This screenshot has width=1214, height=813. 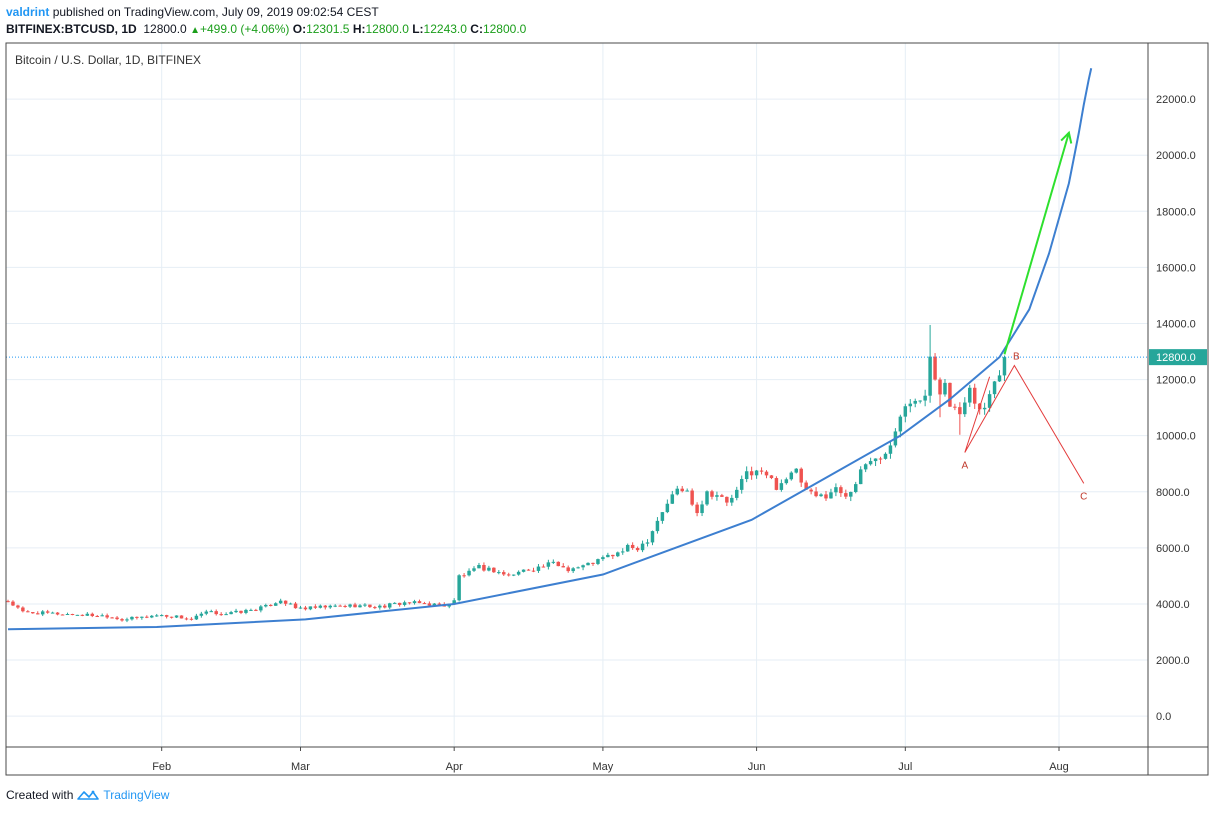 I want to click on x-tick-label: Jul, so click(x=905, y=767).